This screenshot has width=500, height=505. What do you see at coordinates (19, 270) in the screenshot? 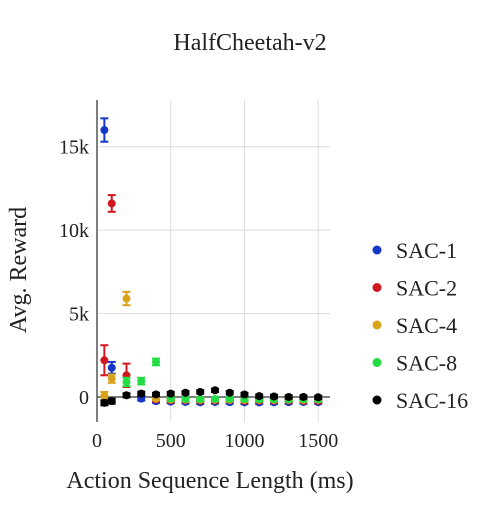
I see `y-axis-label: Avg. Reward` at bounding box center [19, 270].